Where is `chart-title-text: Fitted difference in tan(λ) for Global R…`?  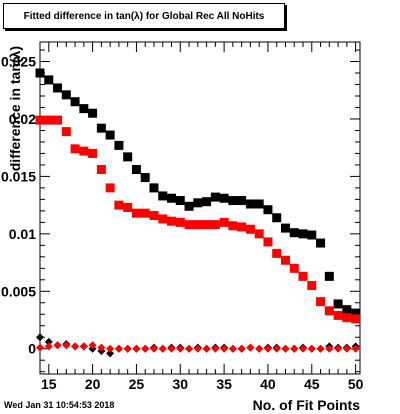 chart-title-text: Fitted difference in tan(λ) for Global R… is located at coordinates (144, 16).